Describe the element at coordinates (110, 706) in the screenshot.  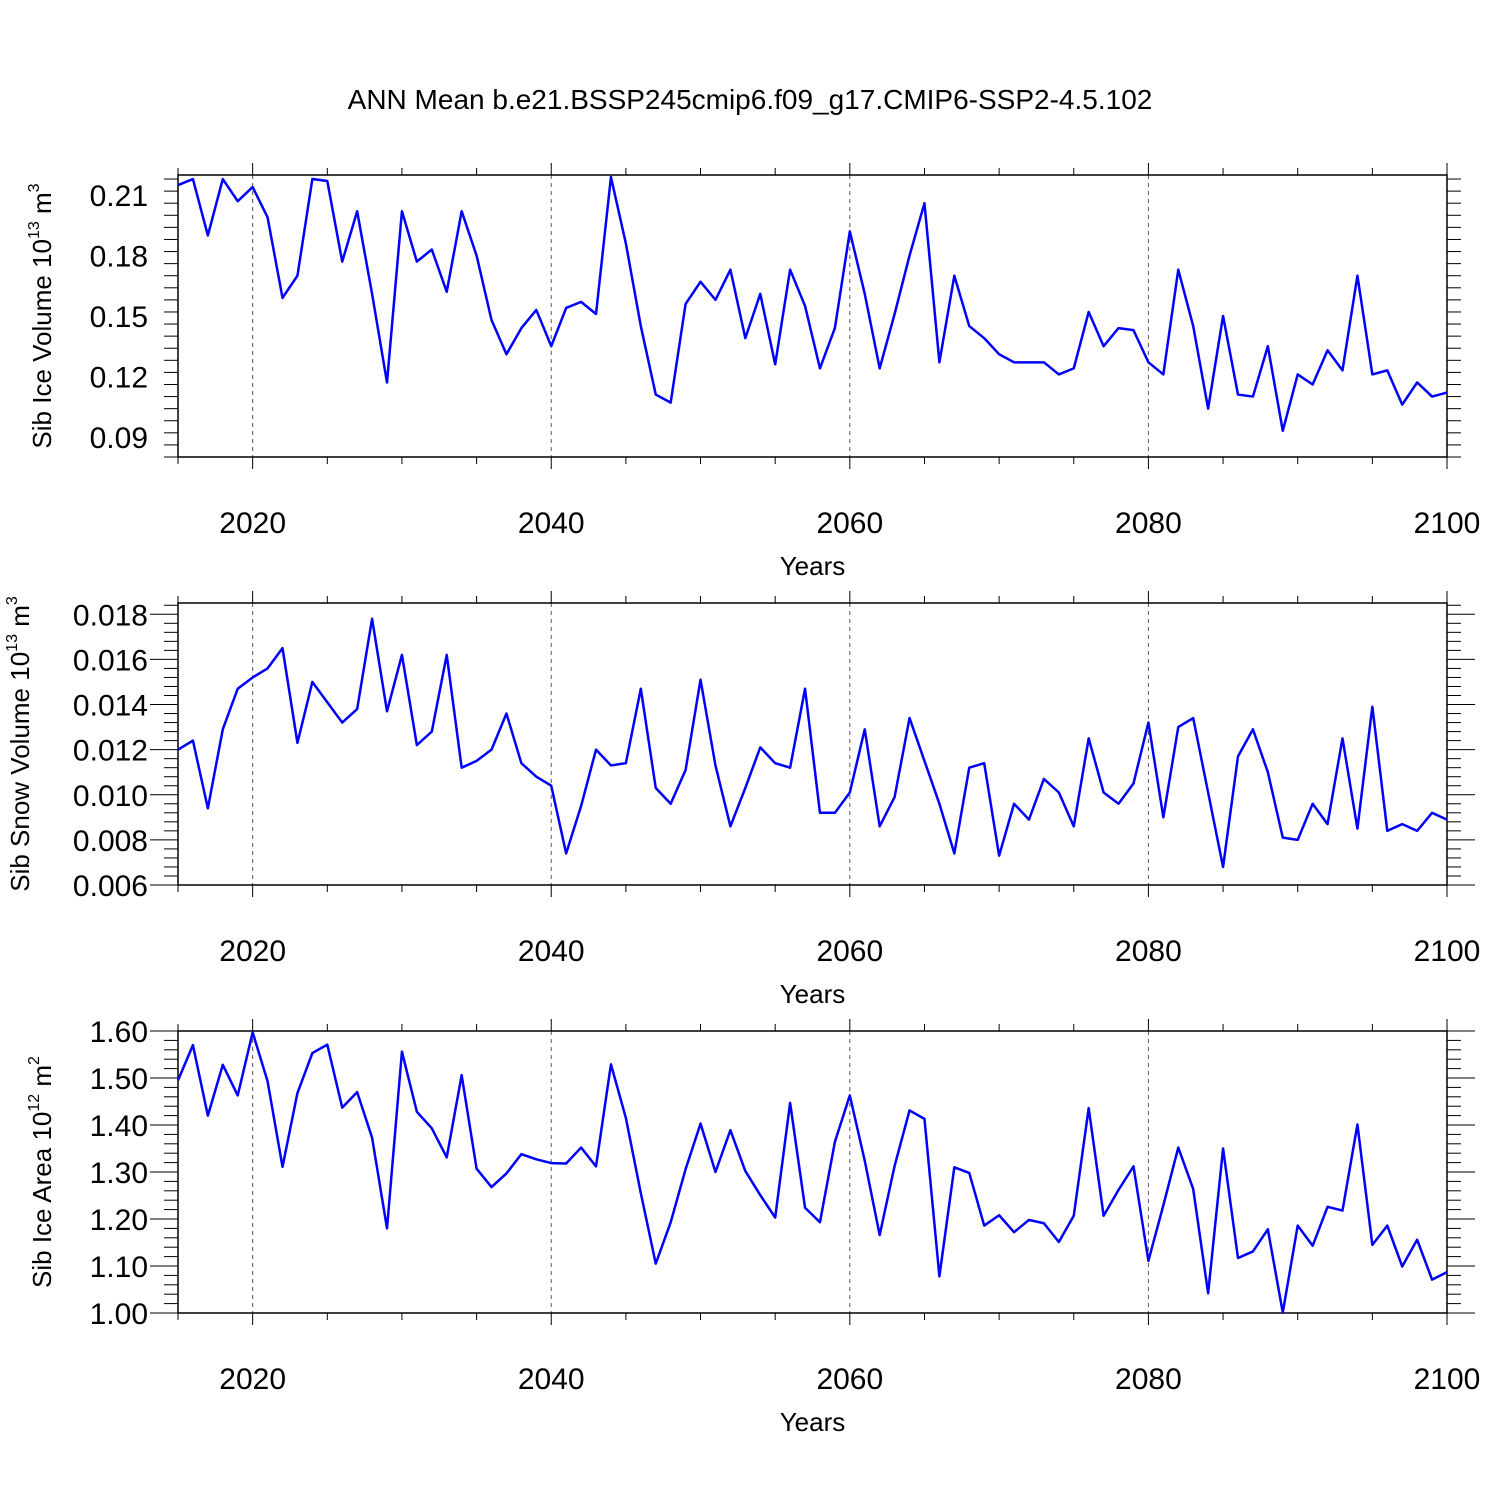
I see `y-tick-label: 0.014` at that location.